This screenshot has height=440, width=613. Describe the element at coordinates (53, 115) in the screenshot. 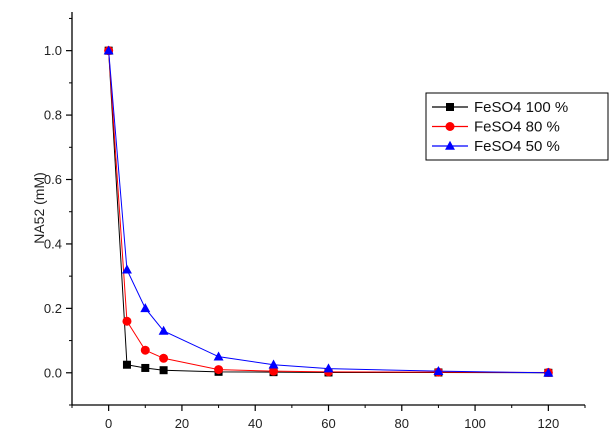

I see `y-tick-label: 0.8` at that location.